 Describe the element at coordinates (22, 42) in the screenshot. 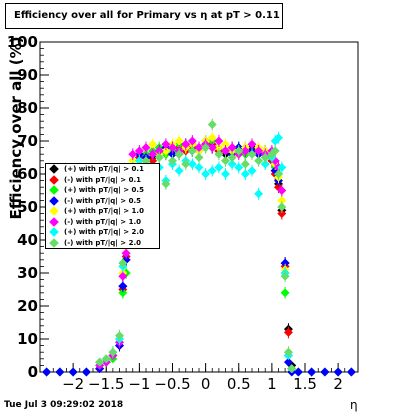

I see `y-tick-label-10: 100` at that location.